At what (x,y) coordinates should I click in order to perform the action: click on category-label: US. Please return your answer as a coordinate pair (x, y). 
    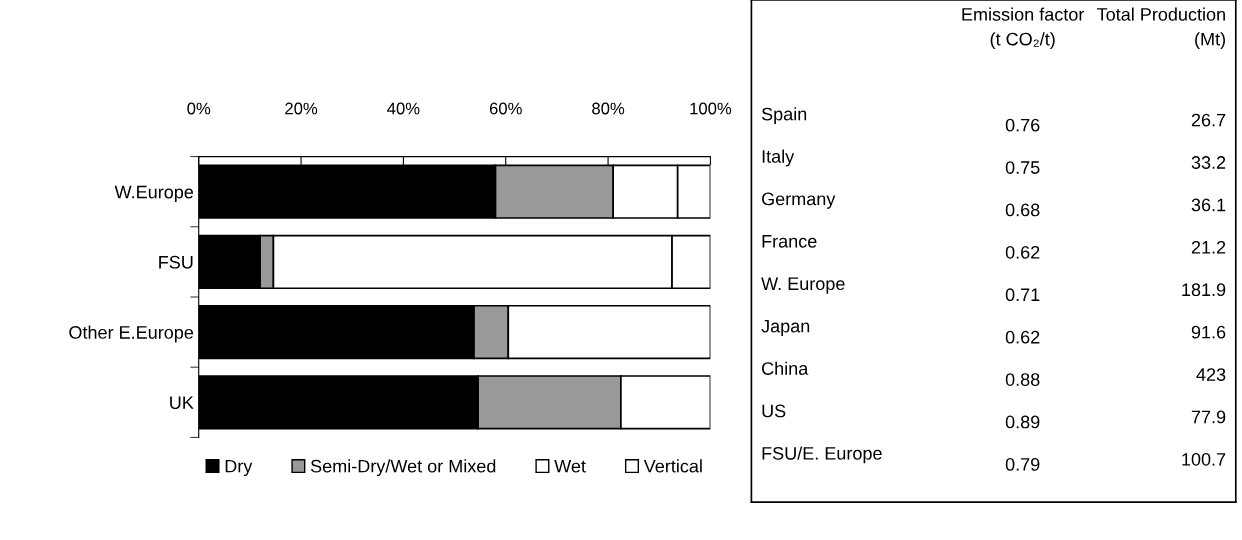
    Looking at the image, I should click on (774, 411).